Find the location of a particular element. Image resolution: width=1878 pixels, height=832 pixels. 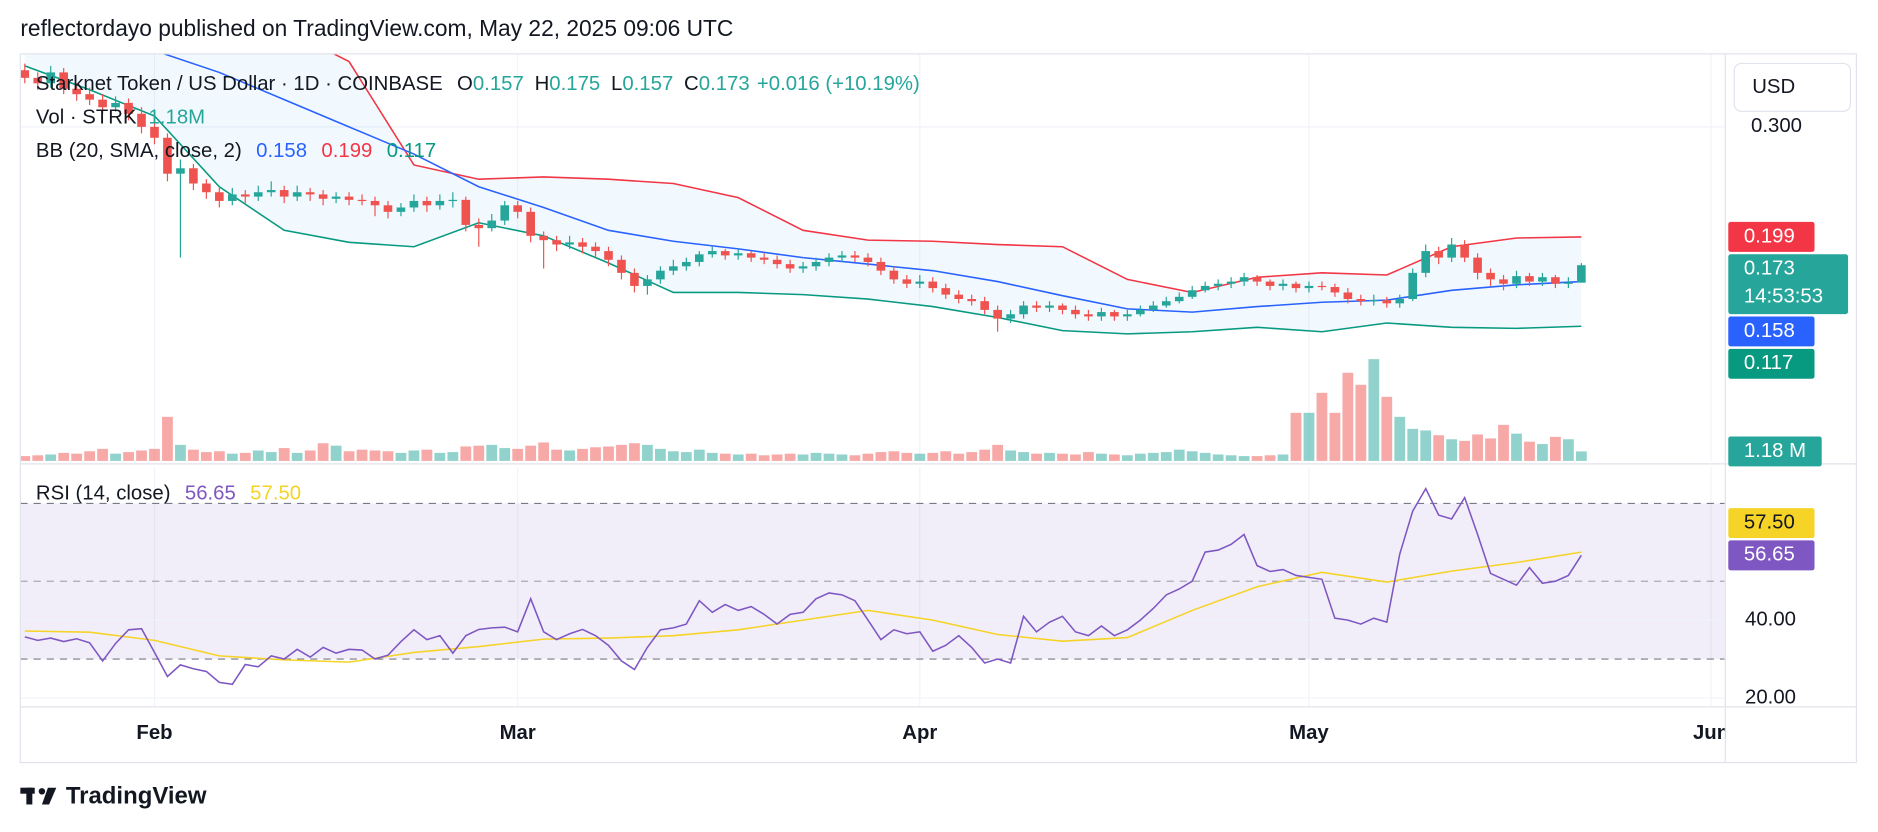

x-tick-label: Feb is located at coordinates (154, 733).